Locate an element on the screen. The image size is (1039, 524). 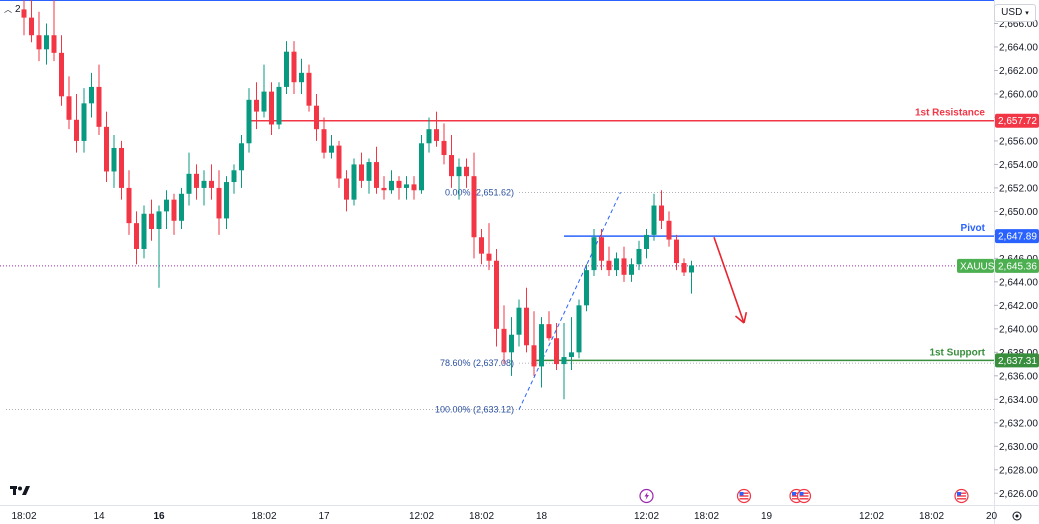
y-tick-label: 2,654.00 is located at coordinates (1018, 165).